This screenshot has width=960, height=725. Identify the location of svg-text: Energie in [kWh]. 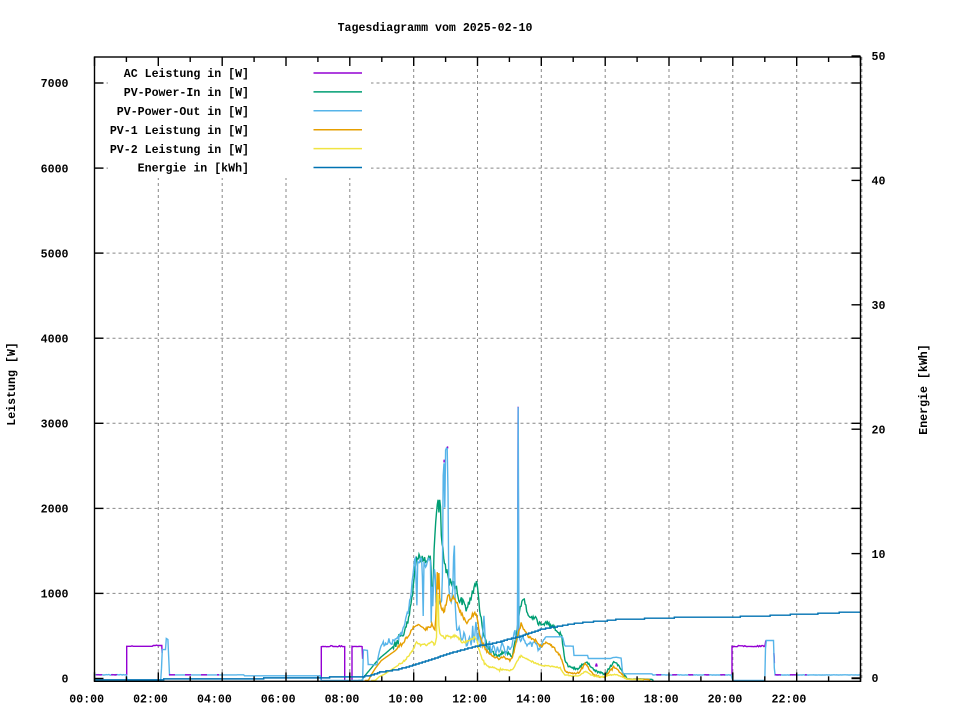
(193, 169).